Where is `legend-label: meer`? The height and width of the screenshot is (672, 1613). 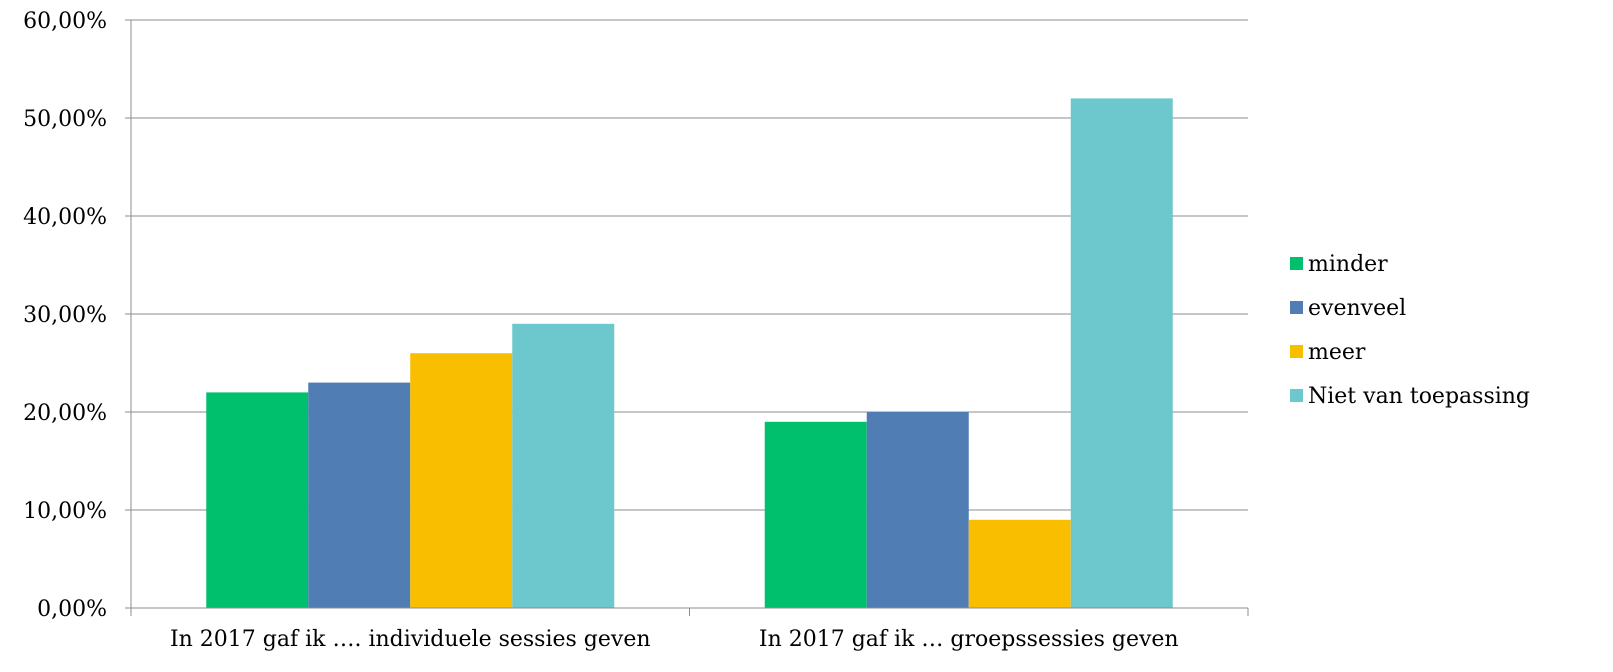 legend-label: meer is located at coordinates (1337, 352).